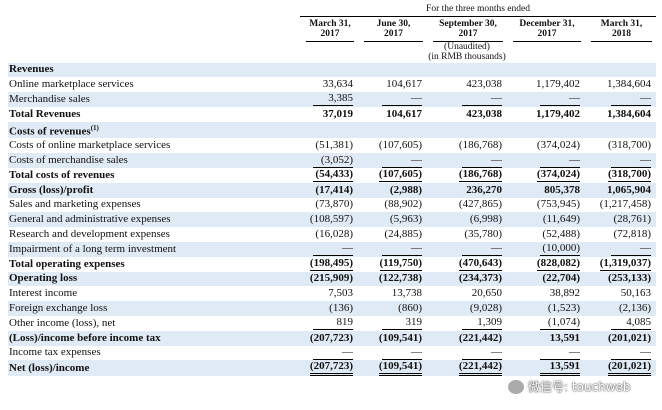 The image size is (662, 410). What do you see at coordinates (337, 84) in the screenshot?
I see `value: 33,634` at bounding box center [337, 84].